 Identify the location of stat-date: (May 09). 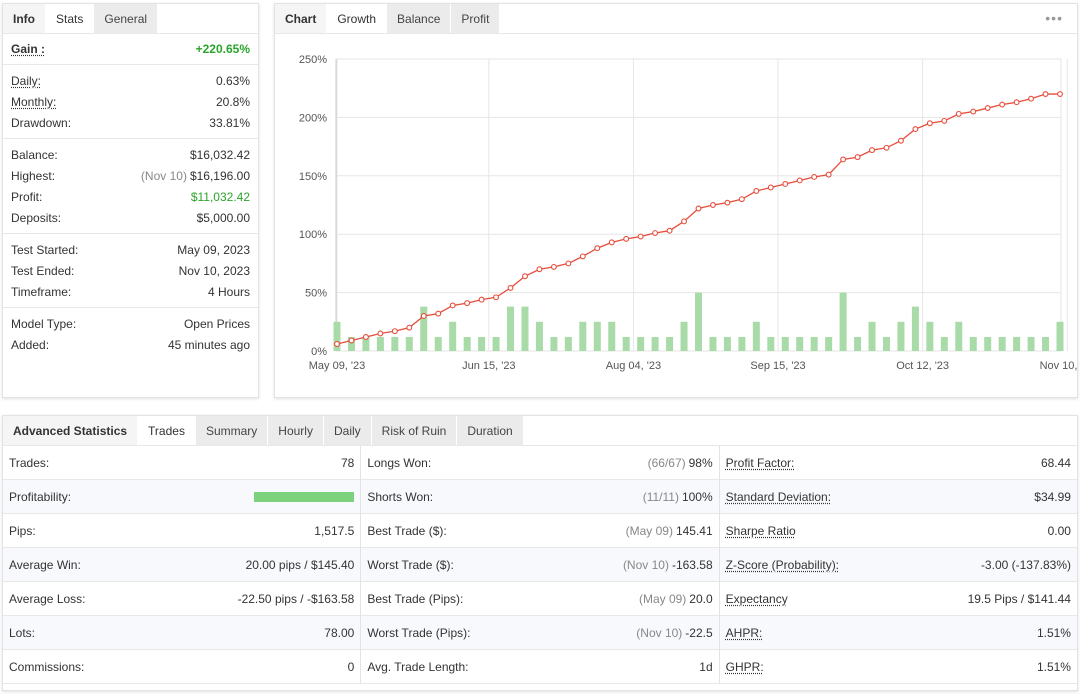
(649, 530).